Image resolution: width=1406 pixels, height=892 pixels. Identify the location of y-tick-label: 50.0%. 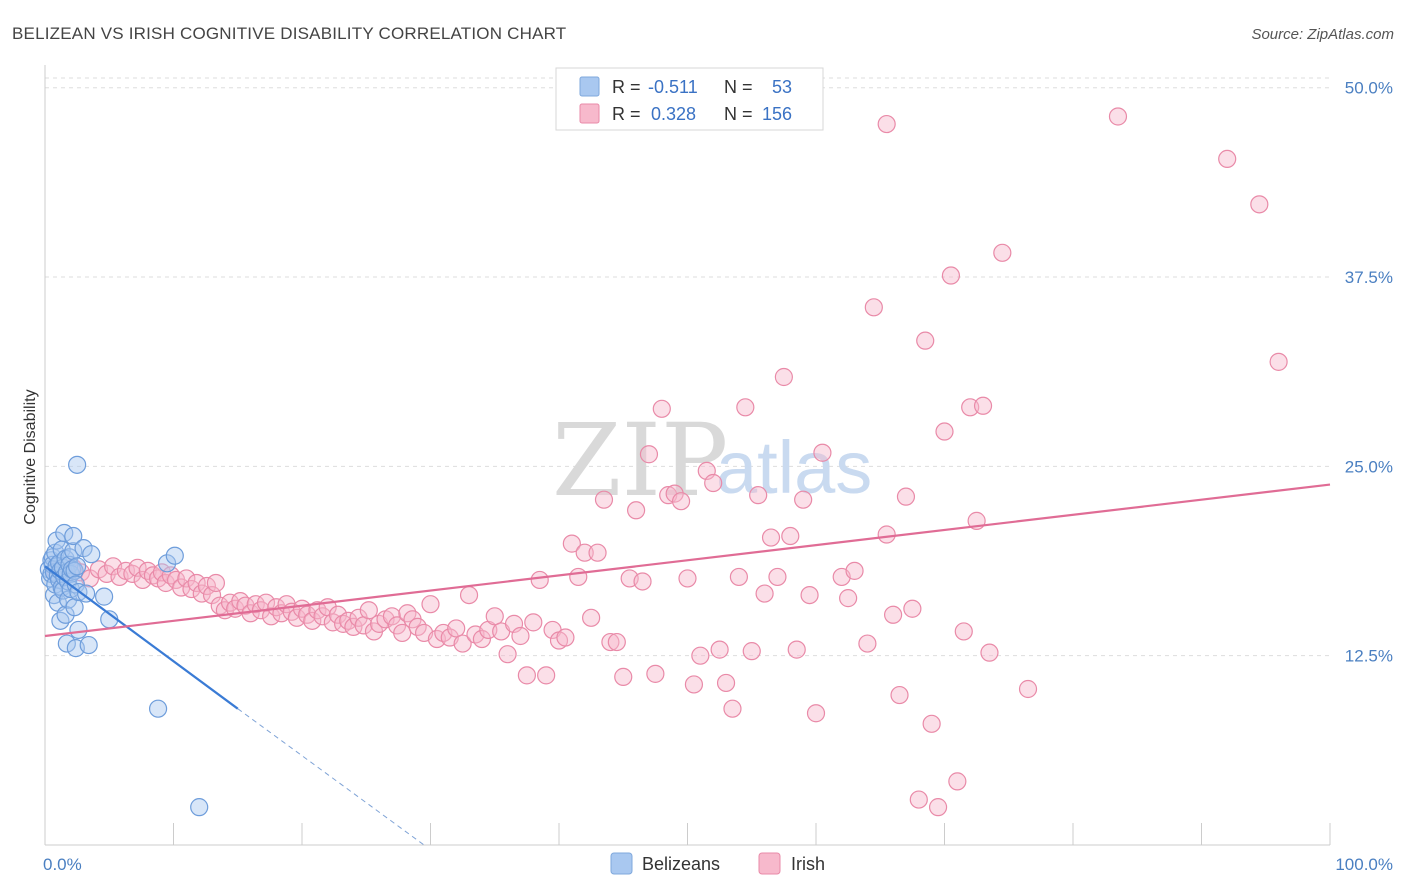
(1369, 88).